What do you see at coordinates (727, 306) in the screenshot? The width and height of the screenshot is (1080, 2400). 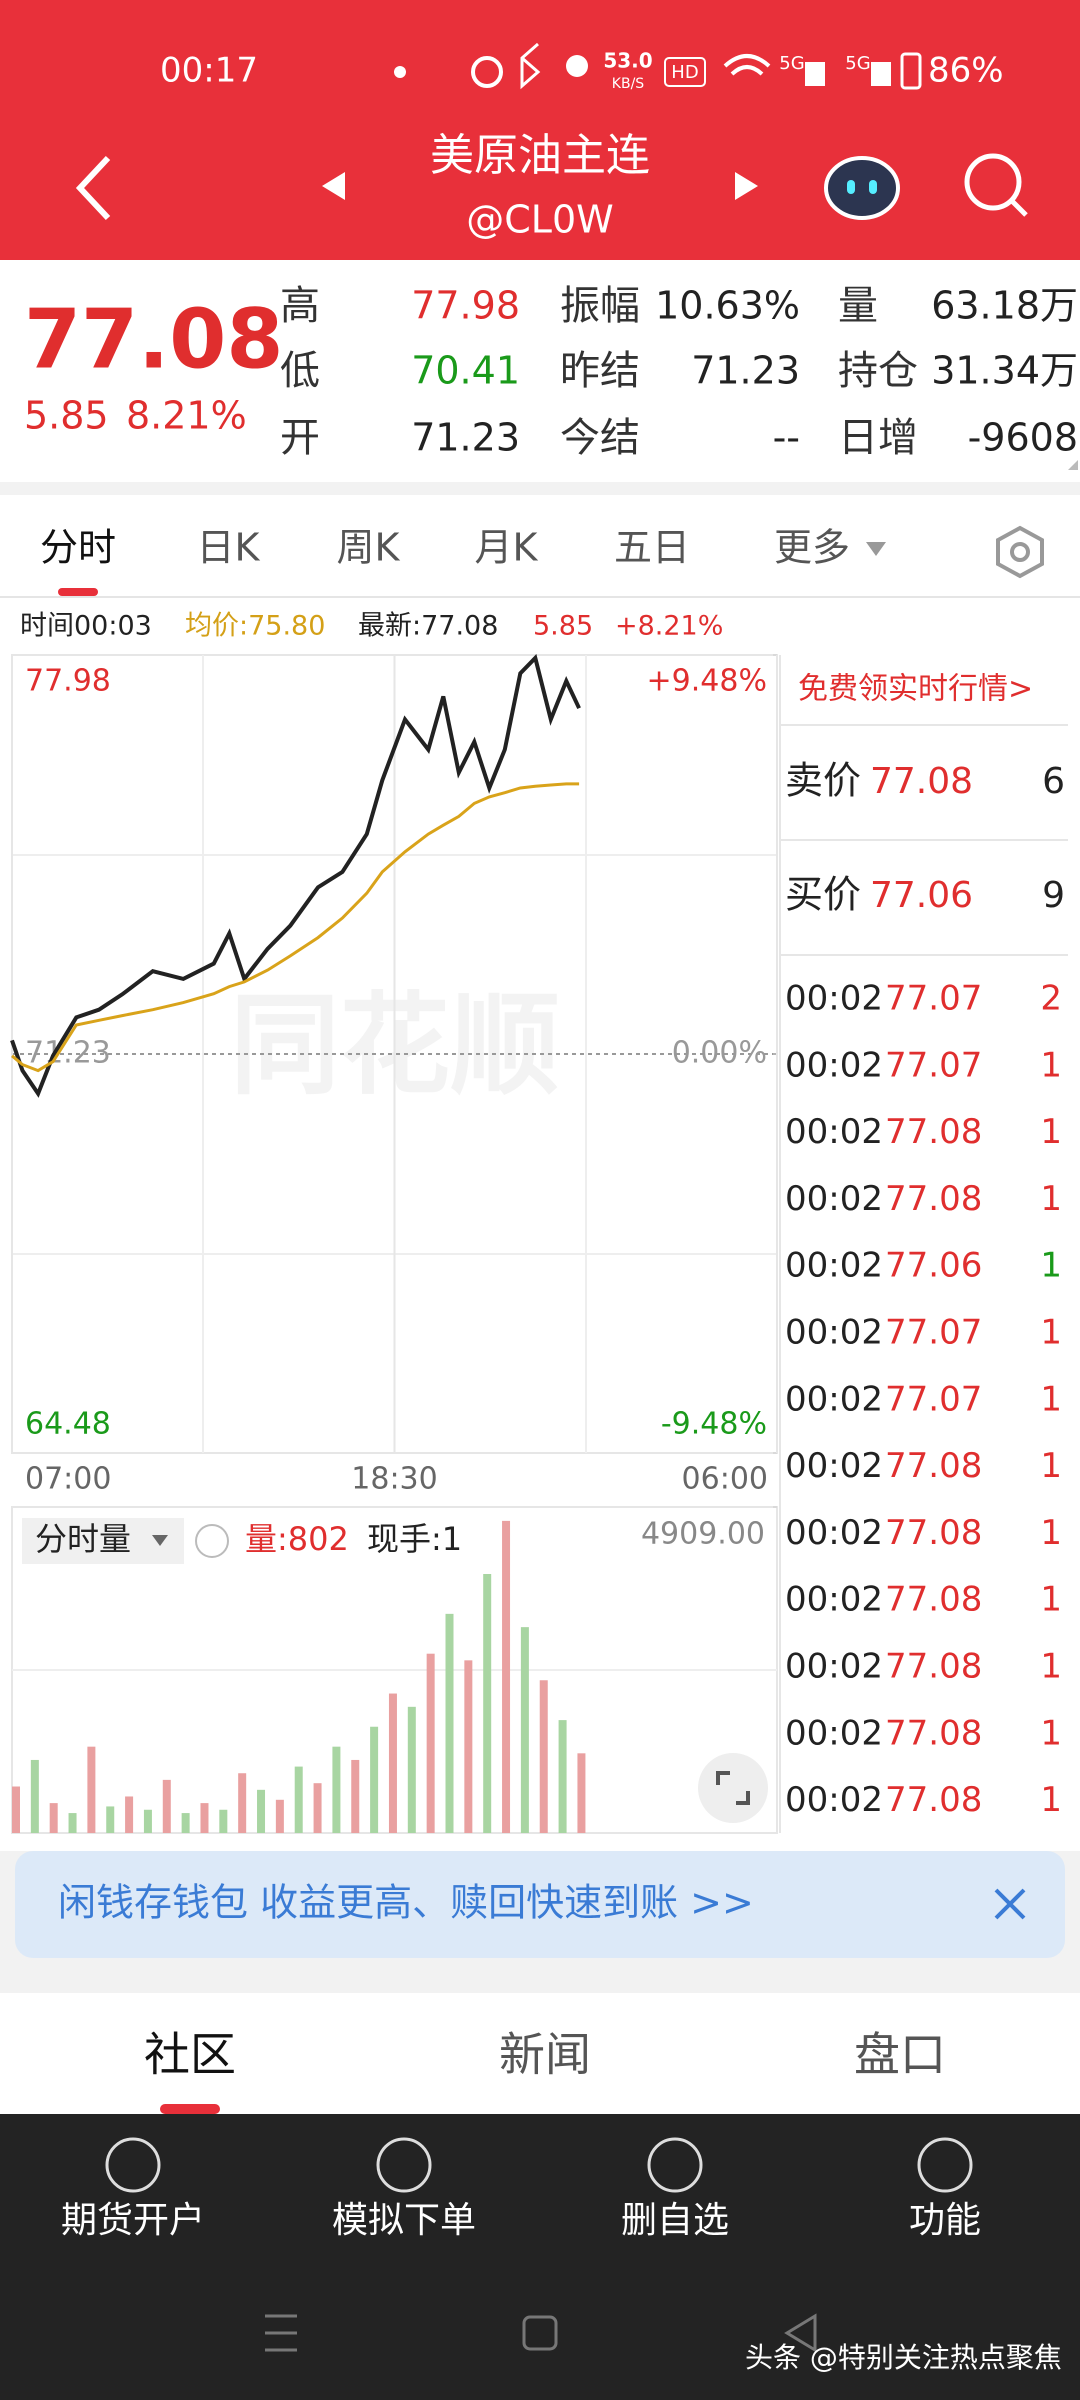 I see `stat-value: 10.63%` at bounding box center [727, 306].